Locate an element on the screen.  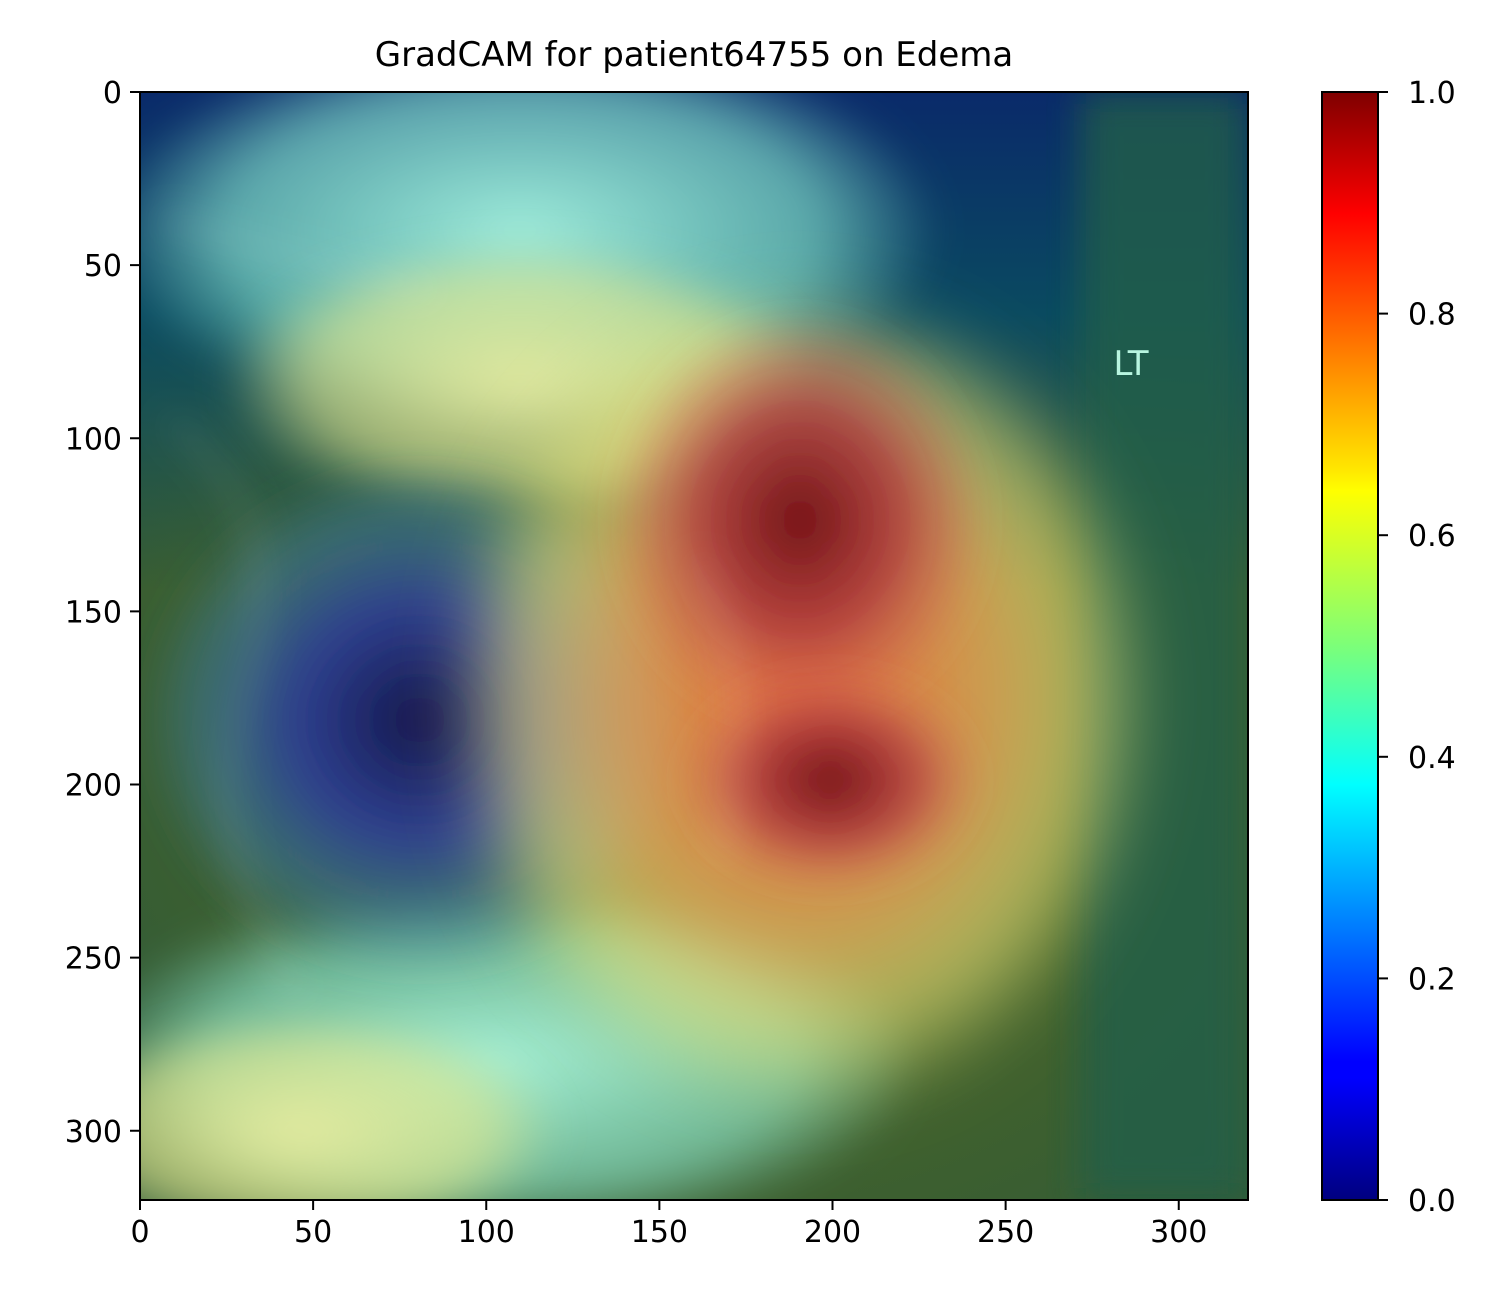
y-tick-label: 200 is located at coordinates (93, 786).